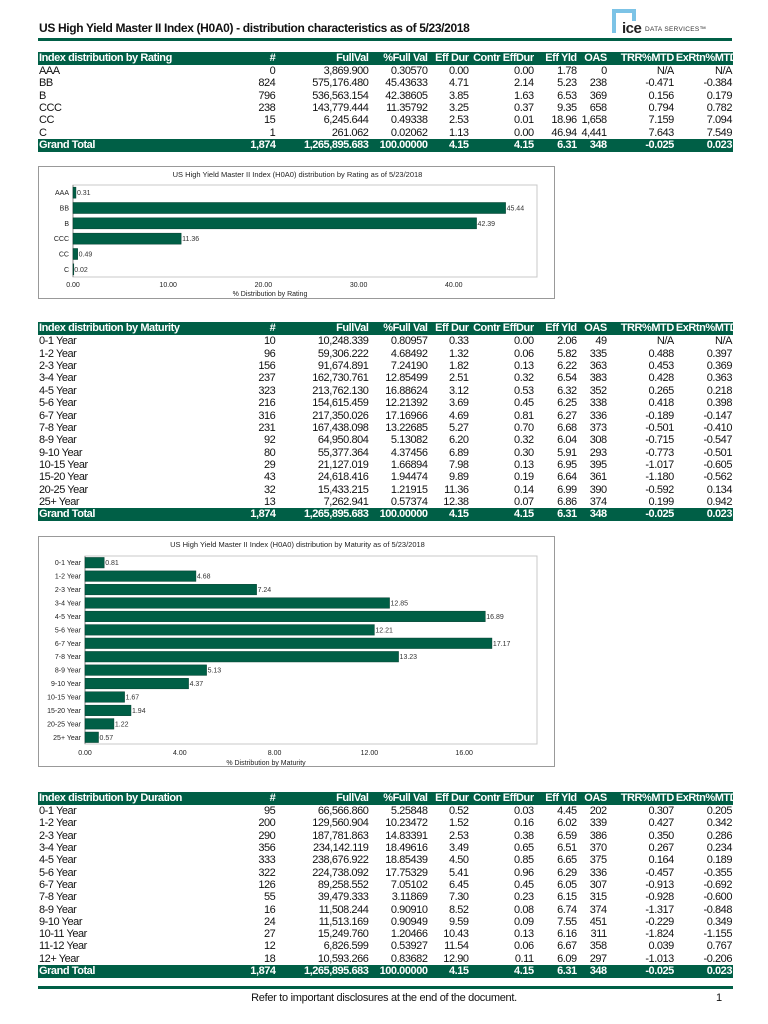 The height and width of the screenshot is (1024, 768). Describe the element at coordinates (263, 328) in the screenshot. I see `column-header-count: #` at that location.